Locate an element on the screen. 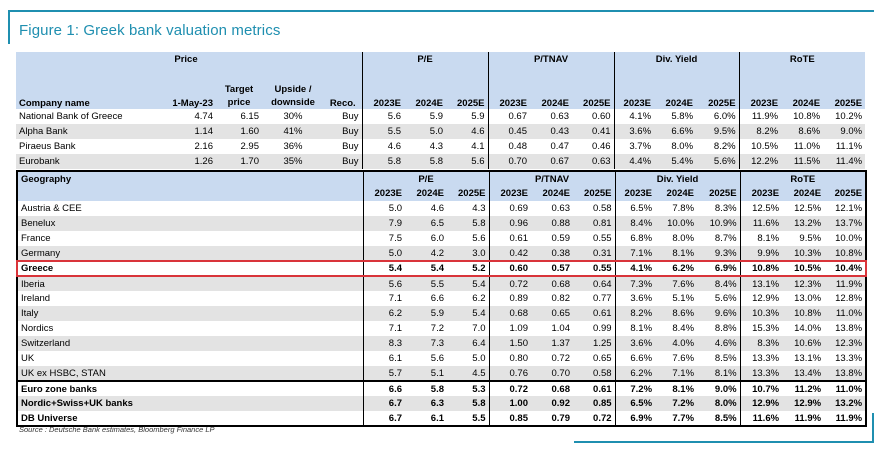 This screenshot has width=882, height=453. rote-value-cell: 12.2% is located at coordinates (760, 161).